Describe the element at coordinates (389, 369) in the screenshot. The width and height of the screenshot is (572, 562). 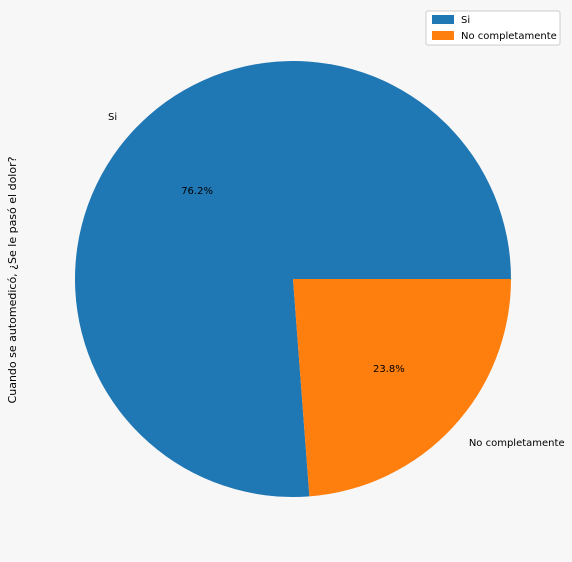
I see `slice-percent-no-completamente: 23.8%` at that location.